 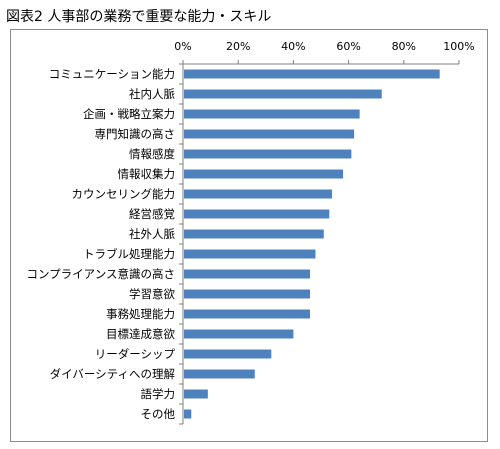 What do you see at coordinates (152, 214) in the screenshot?
I see `category-label: 経営感覚` at bounding box center [152, 214].